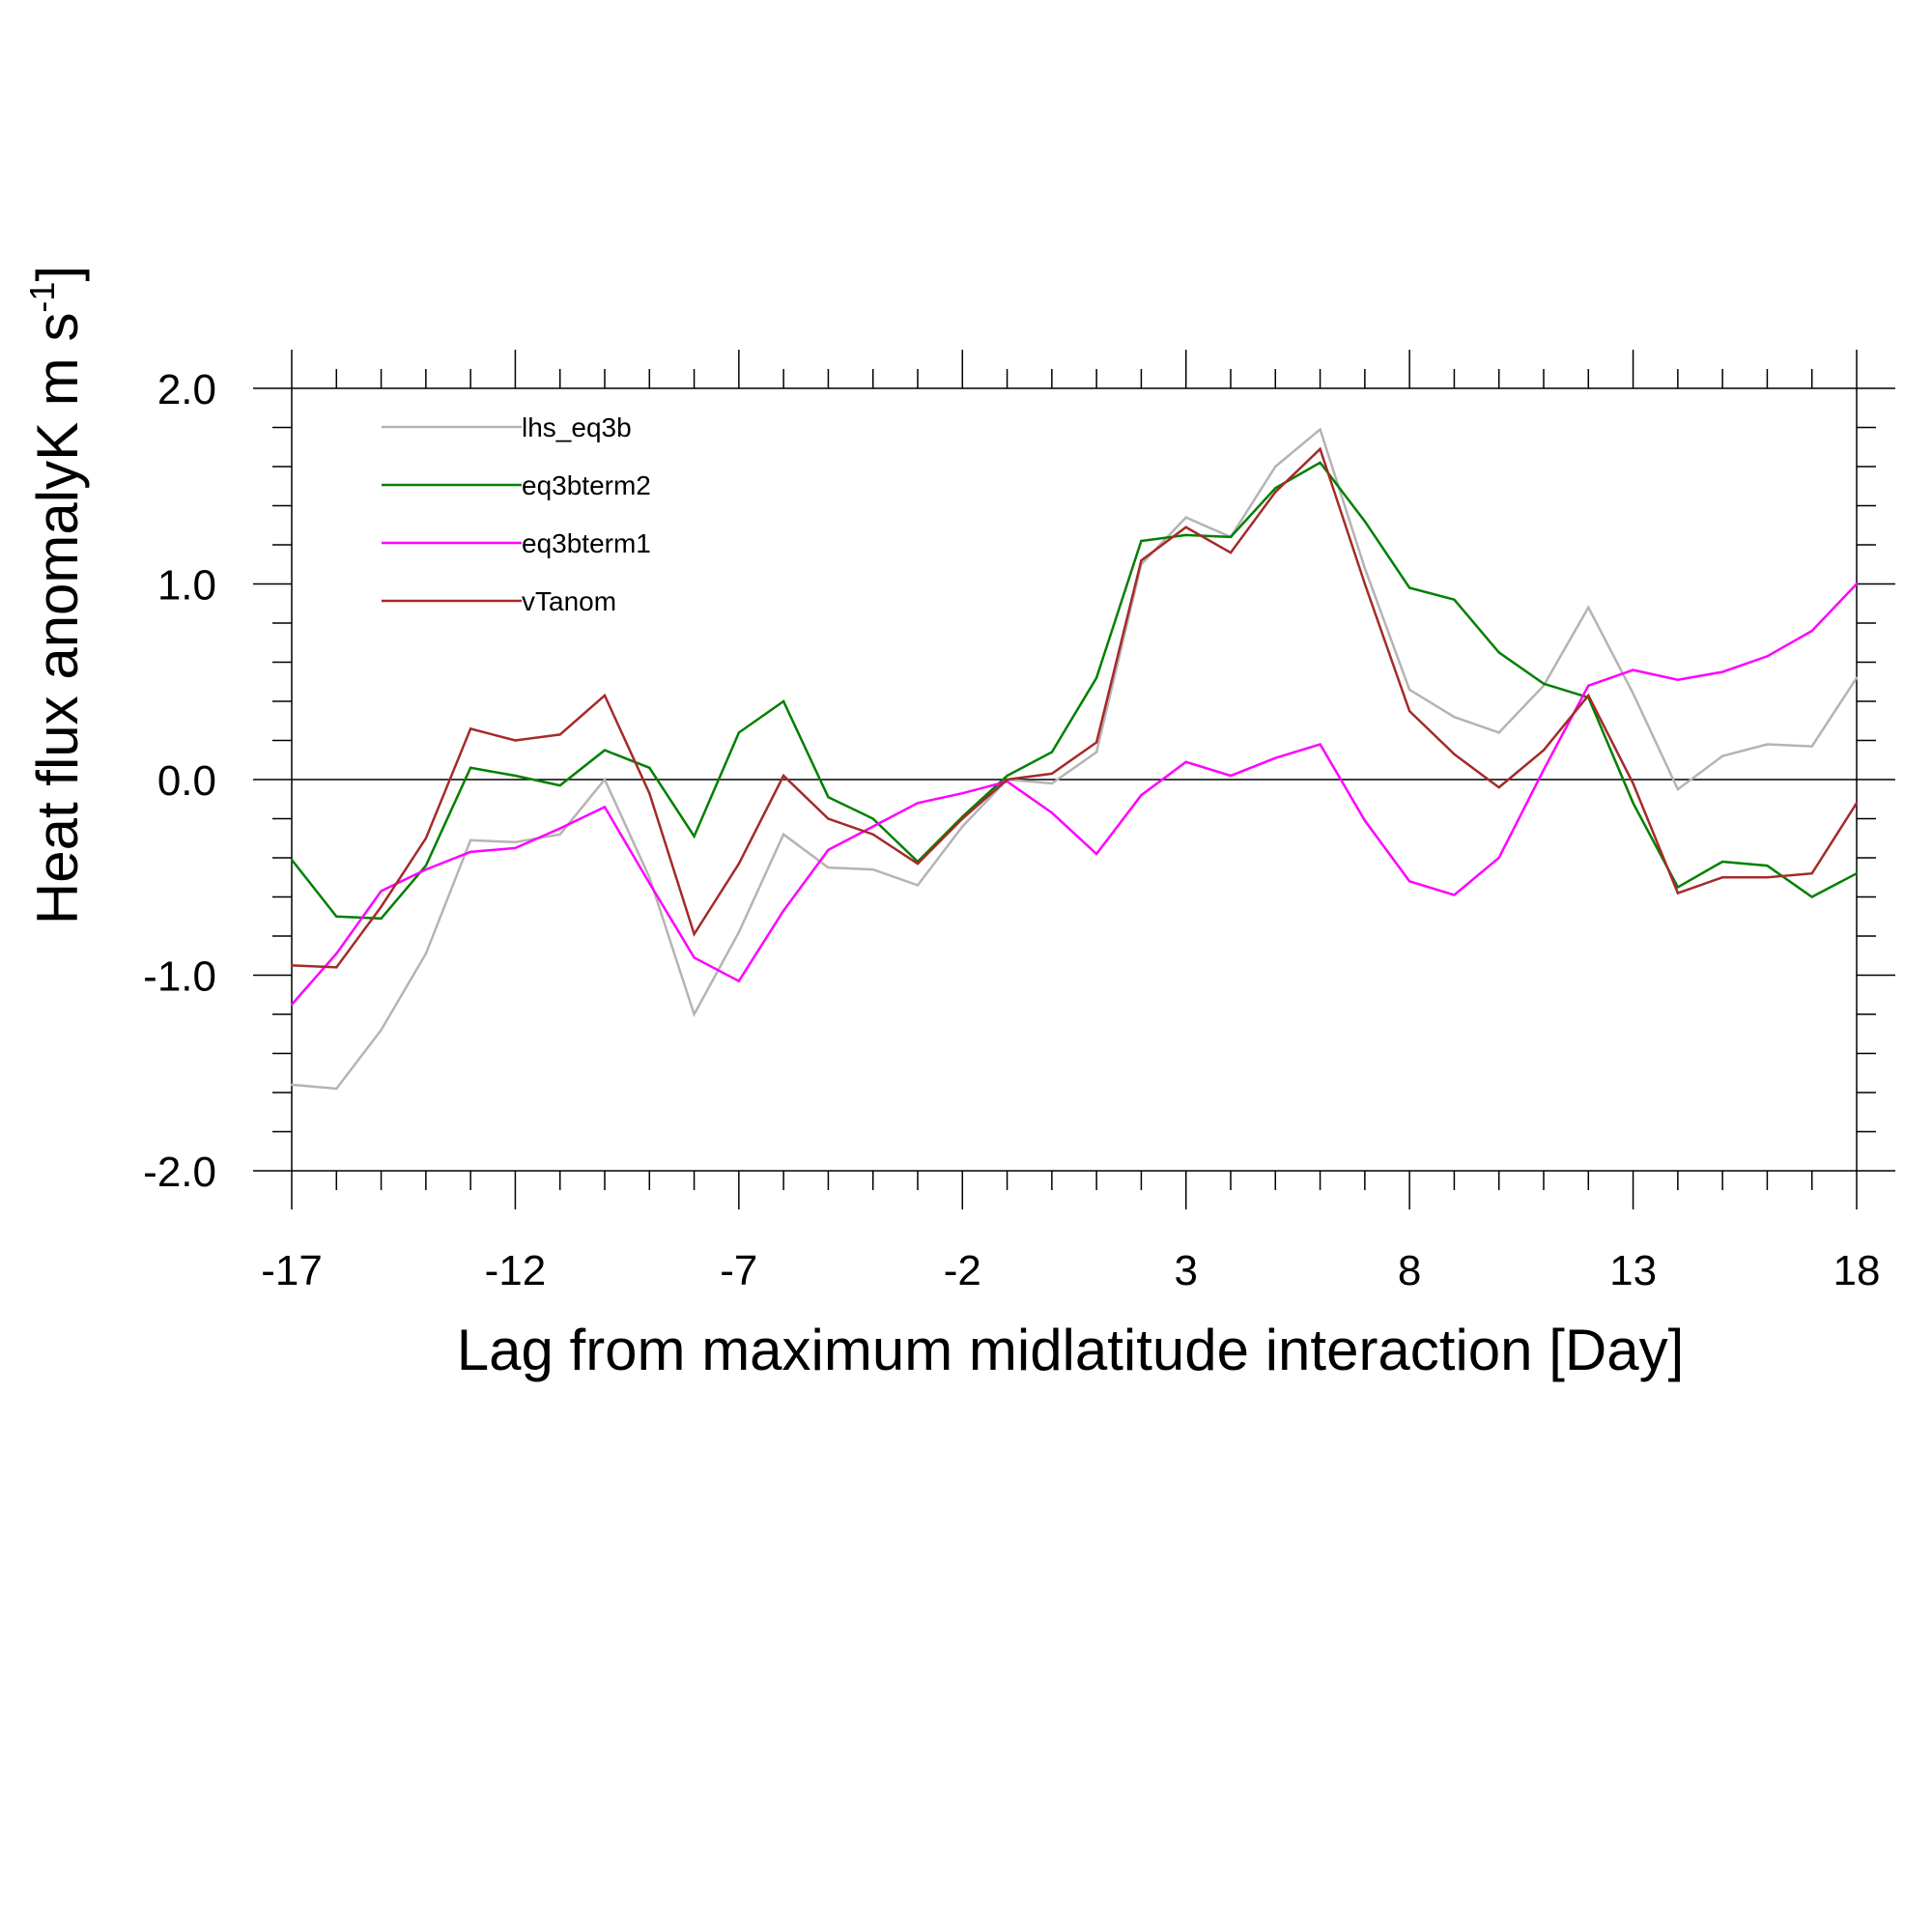  I want to click on legend-item-lhs_eq3b: lhs_eq3b, so click(507, 427).